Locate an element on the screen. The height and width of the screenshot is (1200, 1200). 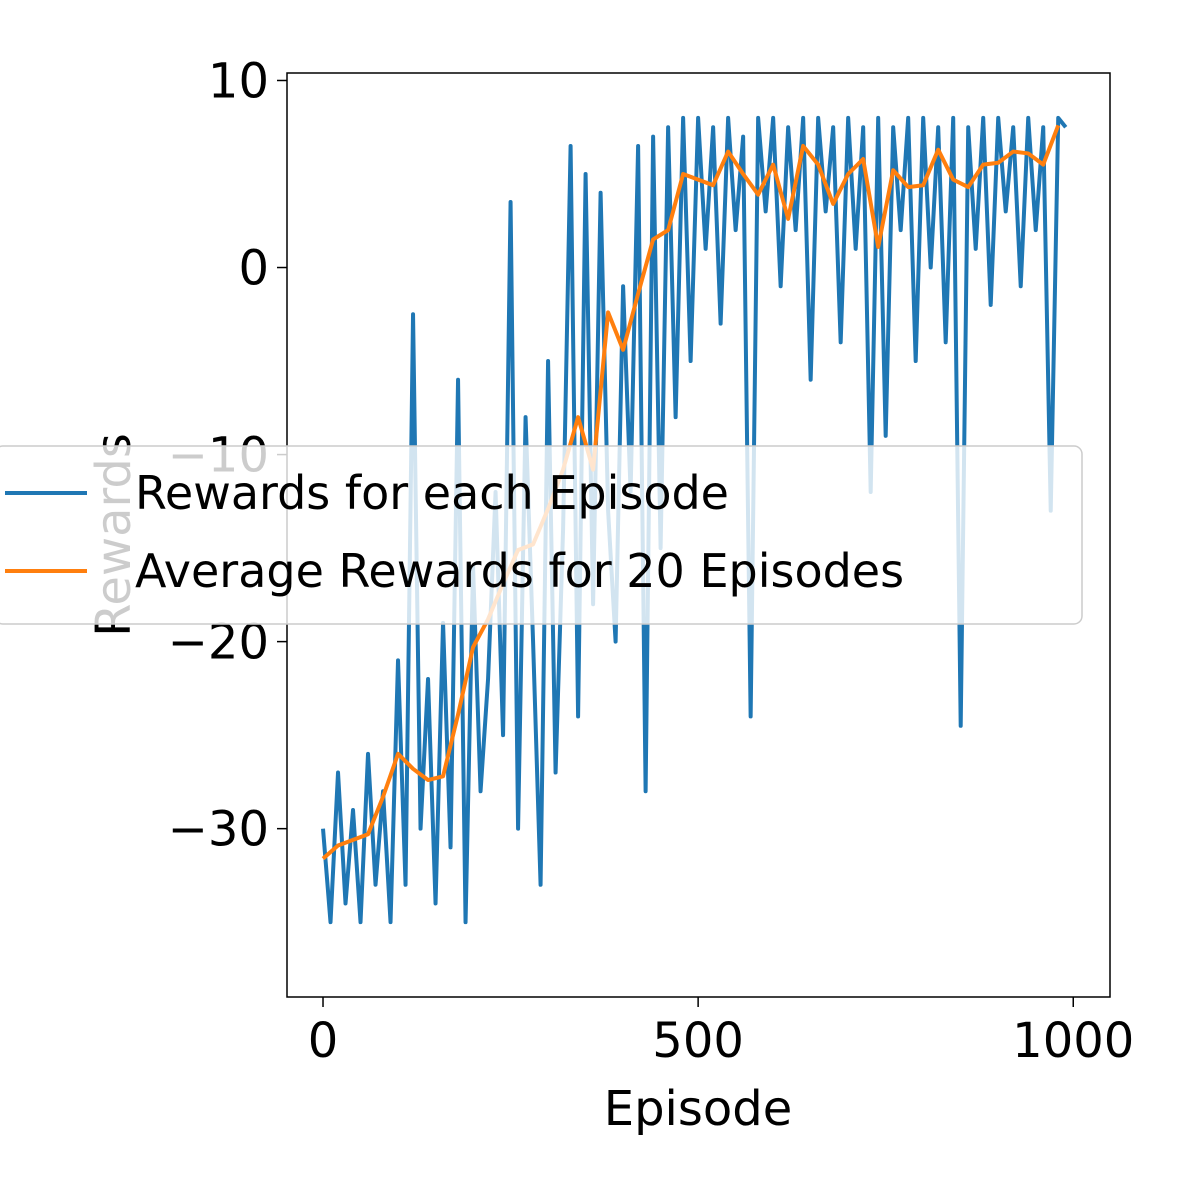
y-tick-label: 0 is located at coordinates (253, 269).